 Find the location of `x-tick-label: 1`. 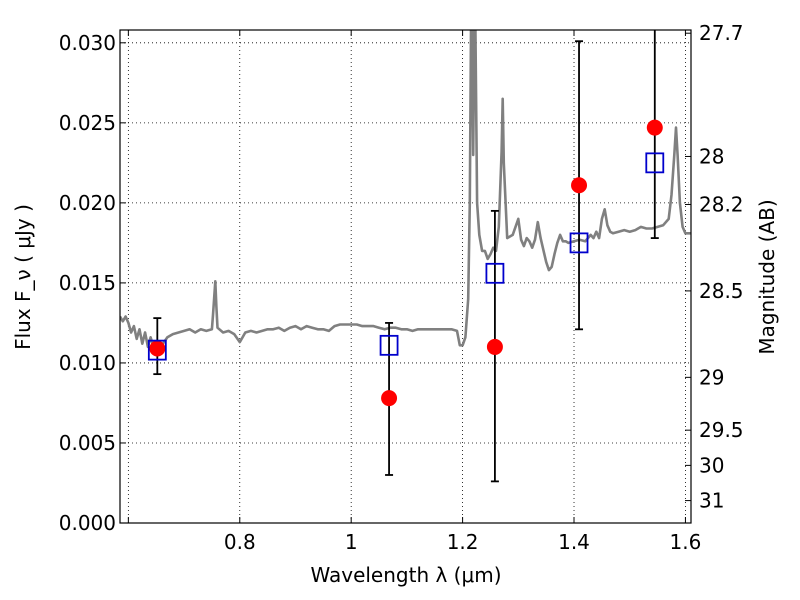

x-tick-label: 1 is located at coordinates (351, 542).